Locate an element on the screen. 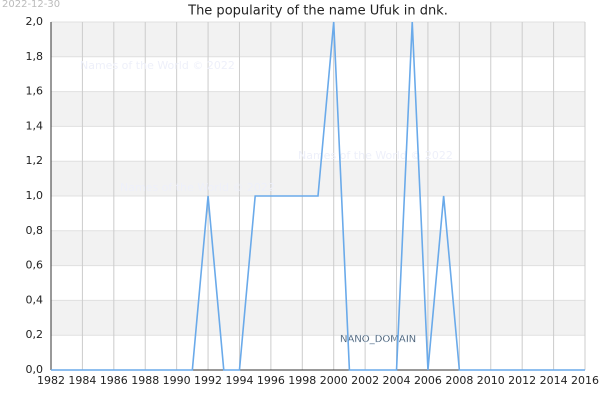 The height and width of the screenshot is (400, 600). x-tick-label: 2004 is located at coordinates (397, 380).